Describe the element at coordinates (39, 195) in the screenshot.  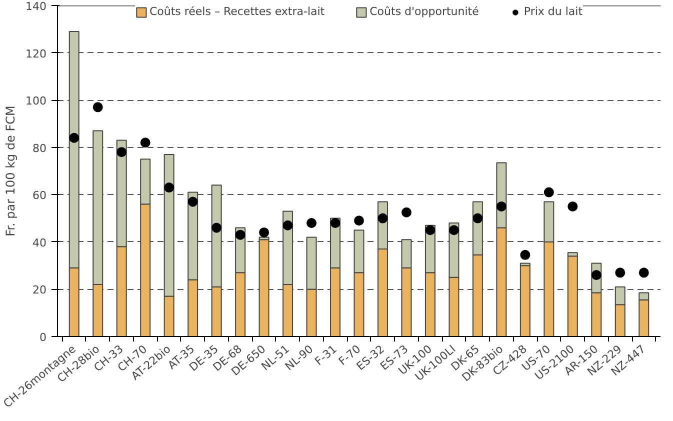
I see `y-tick-label: 60` at that location.